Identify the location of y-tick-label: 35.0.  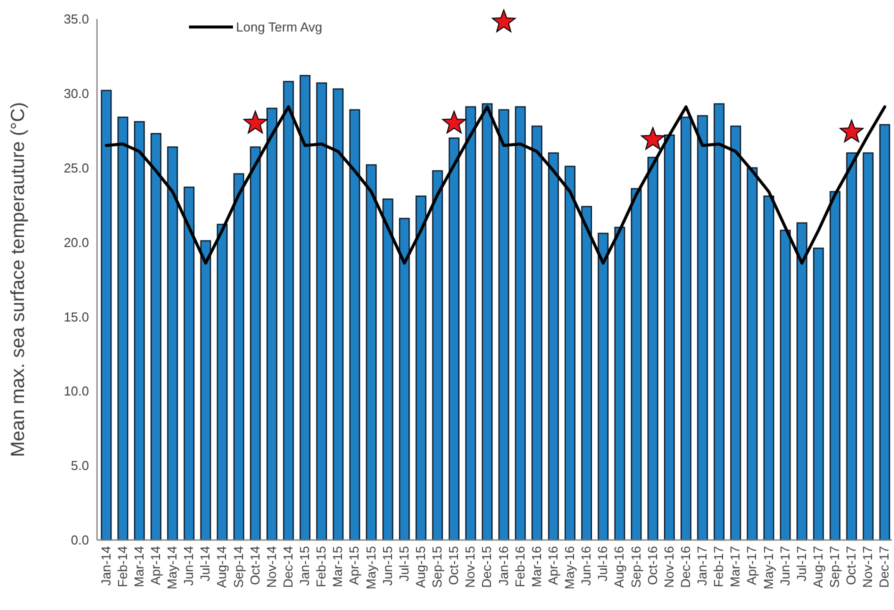
(76, 19).